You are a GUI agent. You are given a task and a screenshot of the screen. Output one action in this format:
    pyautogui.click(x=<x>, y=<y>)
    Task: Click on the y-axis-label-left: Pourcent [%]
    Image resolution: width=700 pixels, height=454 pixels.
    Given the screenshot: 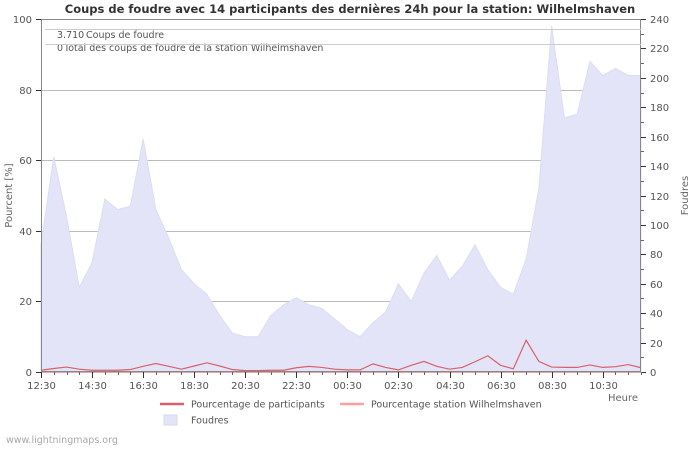 What is the action you would take?
    pyautogui.click(x=9, y=195)
    